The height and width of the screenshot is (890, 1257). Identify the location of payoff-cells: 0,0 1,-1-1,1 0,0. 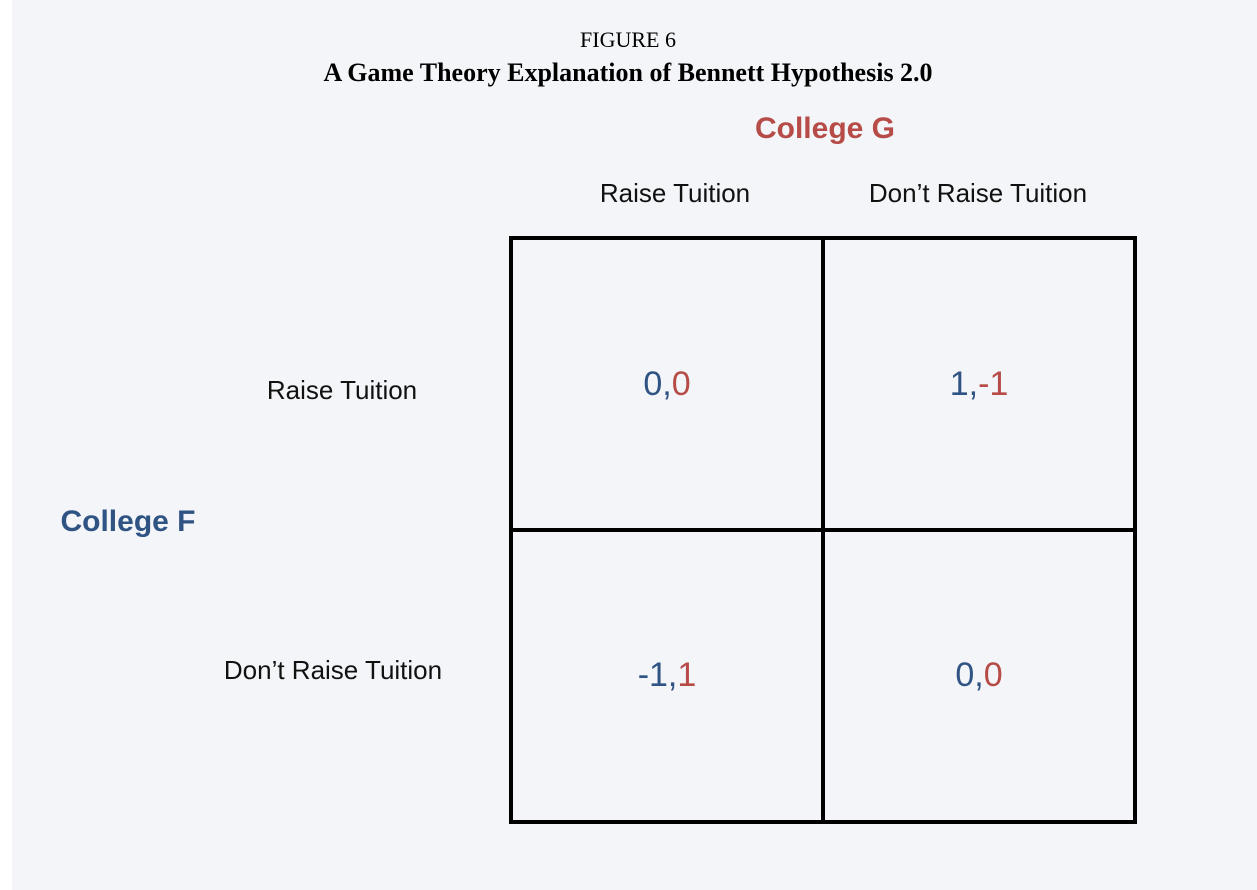
(823, 529).